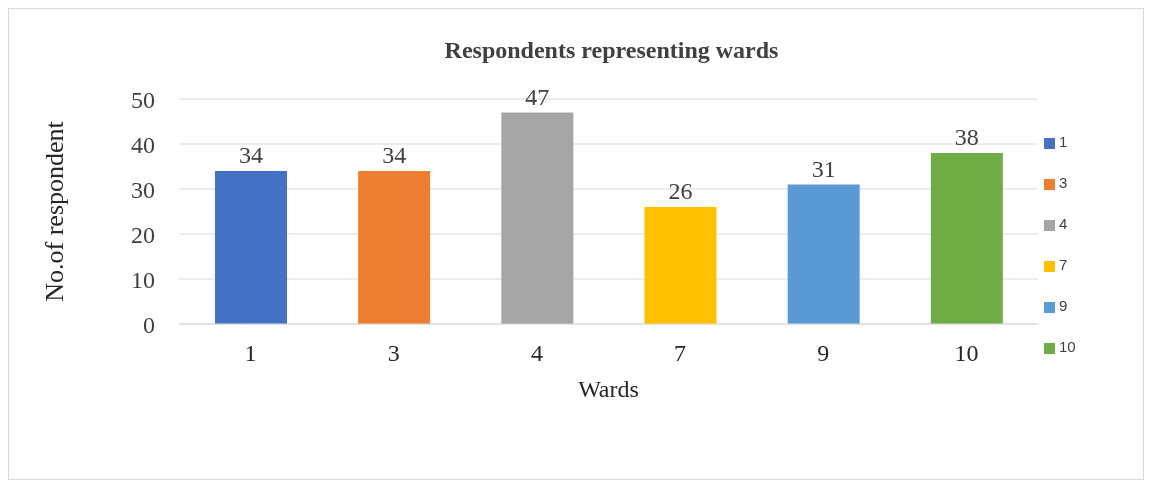 This screenshot has height=486, width=1150. Describe the element at coordinates (1063, 305) in the screenshot. I see `legend-label: 9` at that location.